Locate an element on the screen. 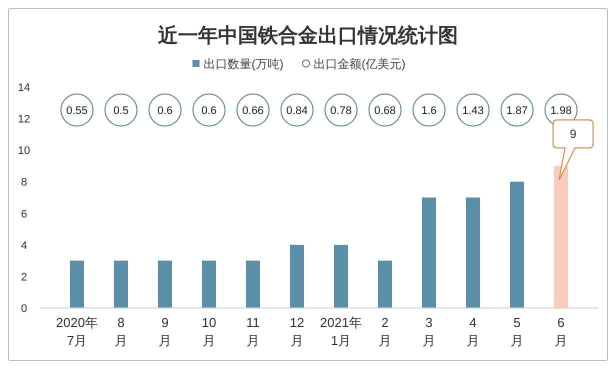  y-tick-label: 8 is located at coordinates (24, 182).